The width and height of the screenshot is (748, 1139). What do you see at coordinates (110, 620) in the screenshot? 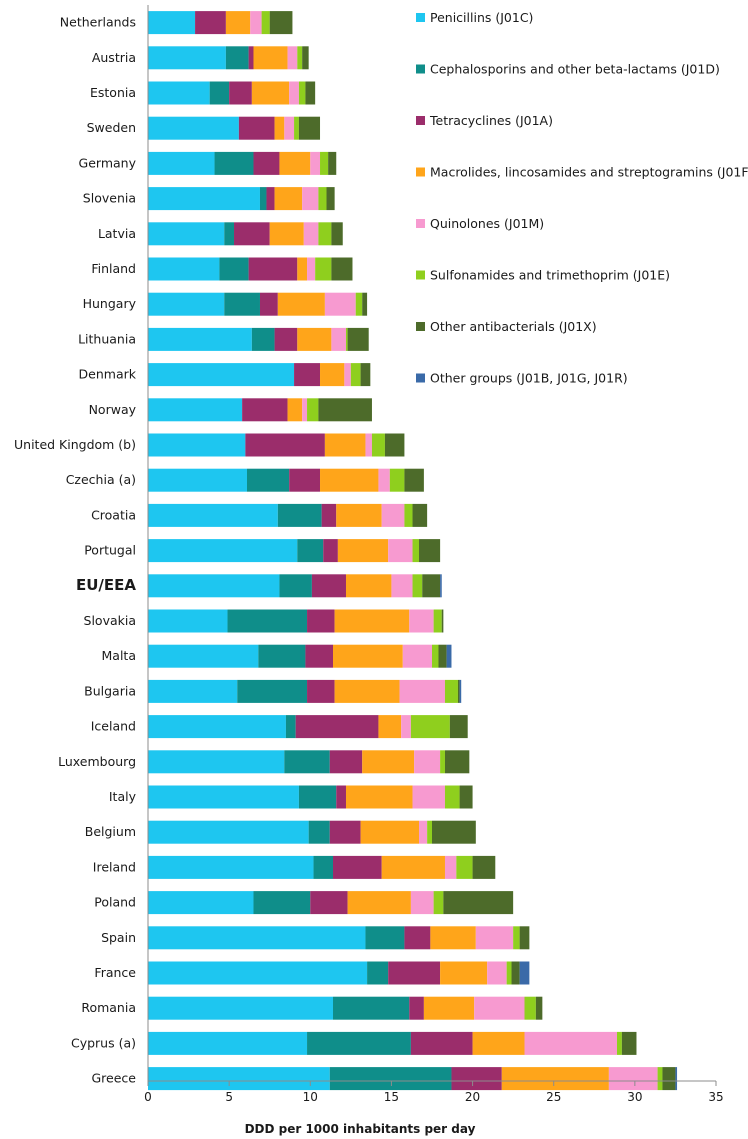
I see `category-label: Slovakia` at bounding box center [110, 620].